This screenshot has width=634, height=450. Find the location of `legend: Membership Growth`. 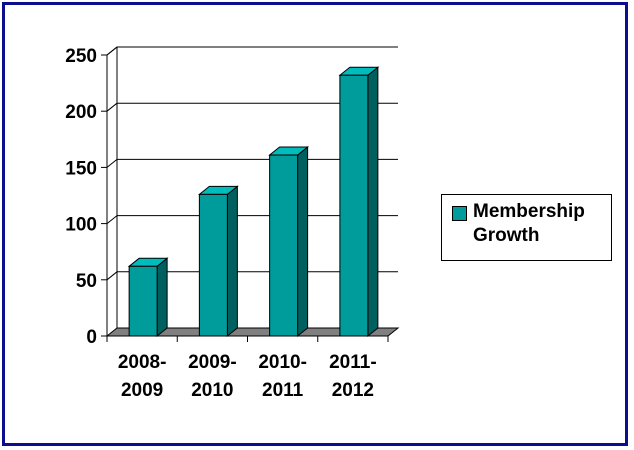

legend: Membership Growth is located at coordinates (526, 227).